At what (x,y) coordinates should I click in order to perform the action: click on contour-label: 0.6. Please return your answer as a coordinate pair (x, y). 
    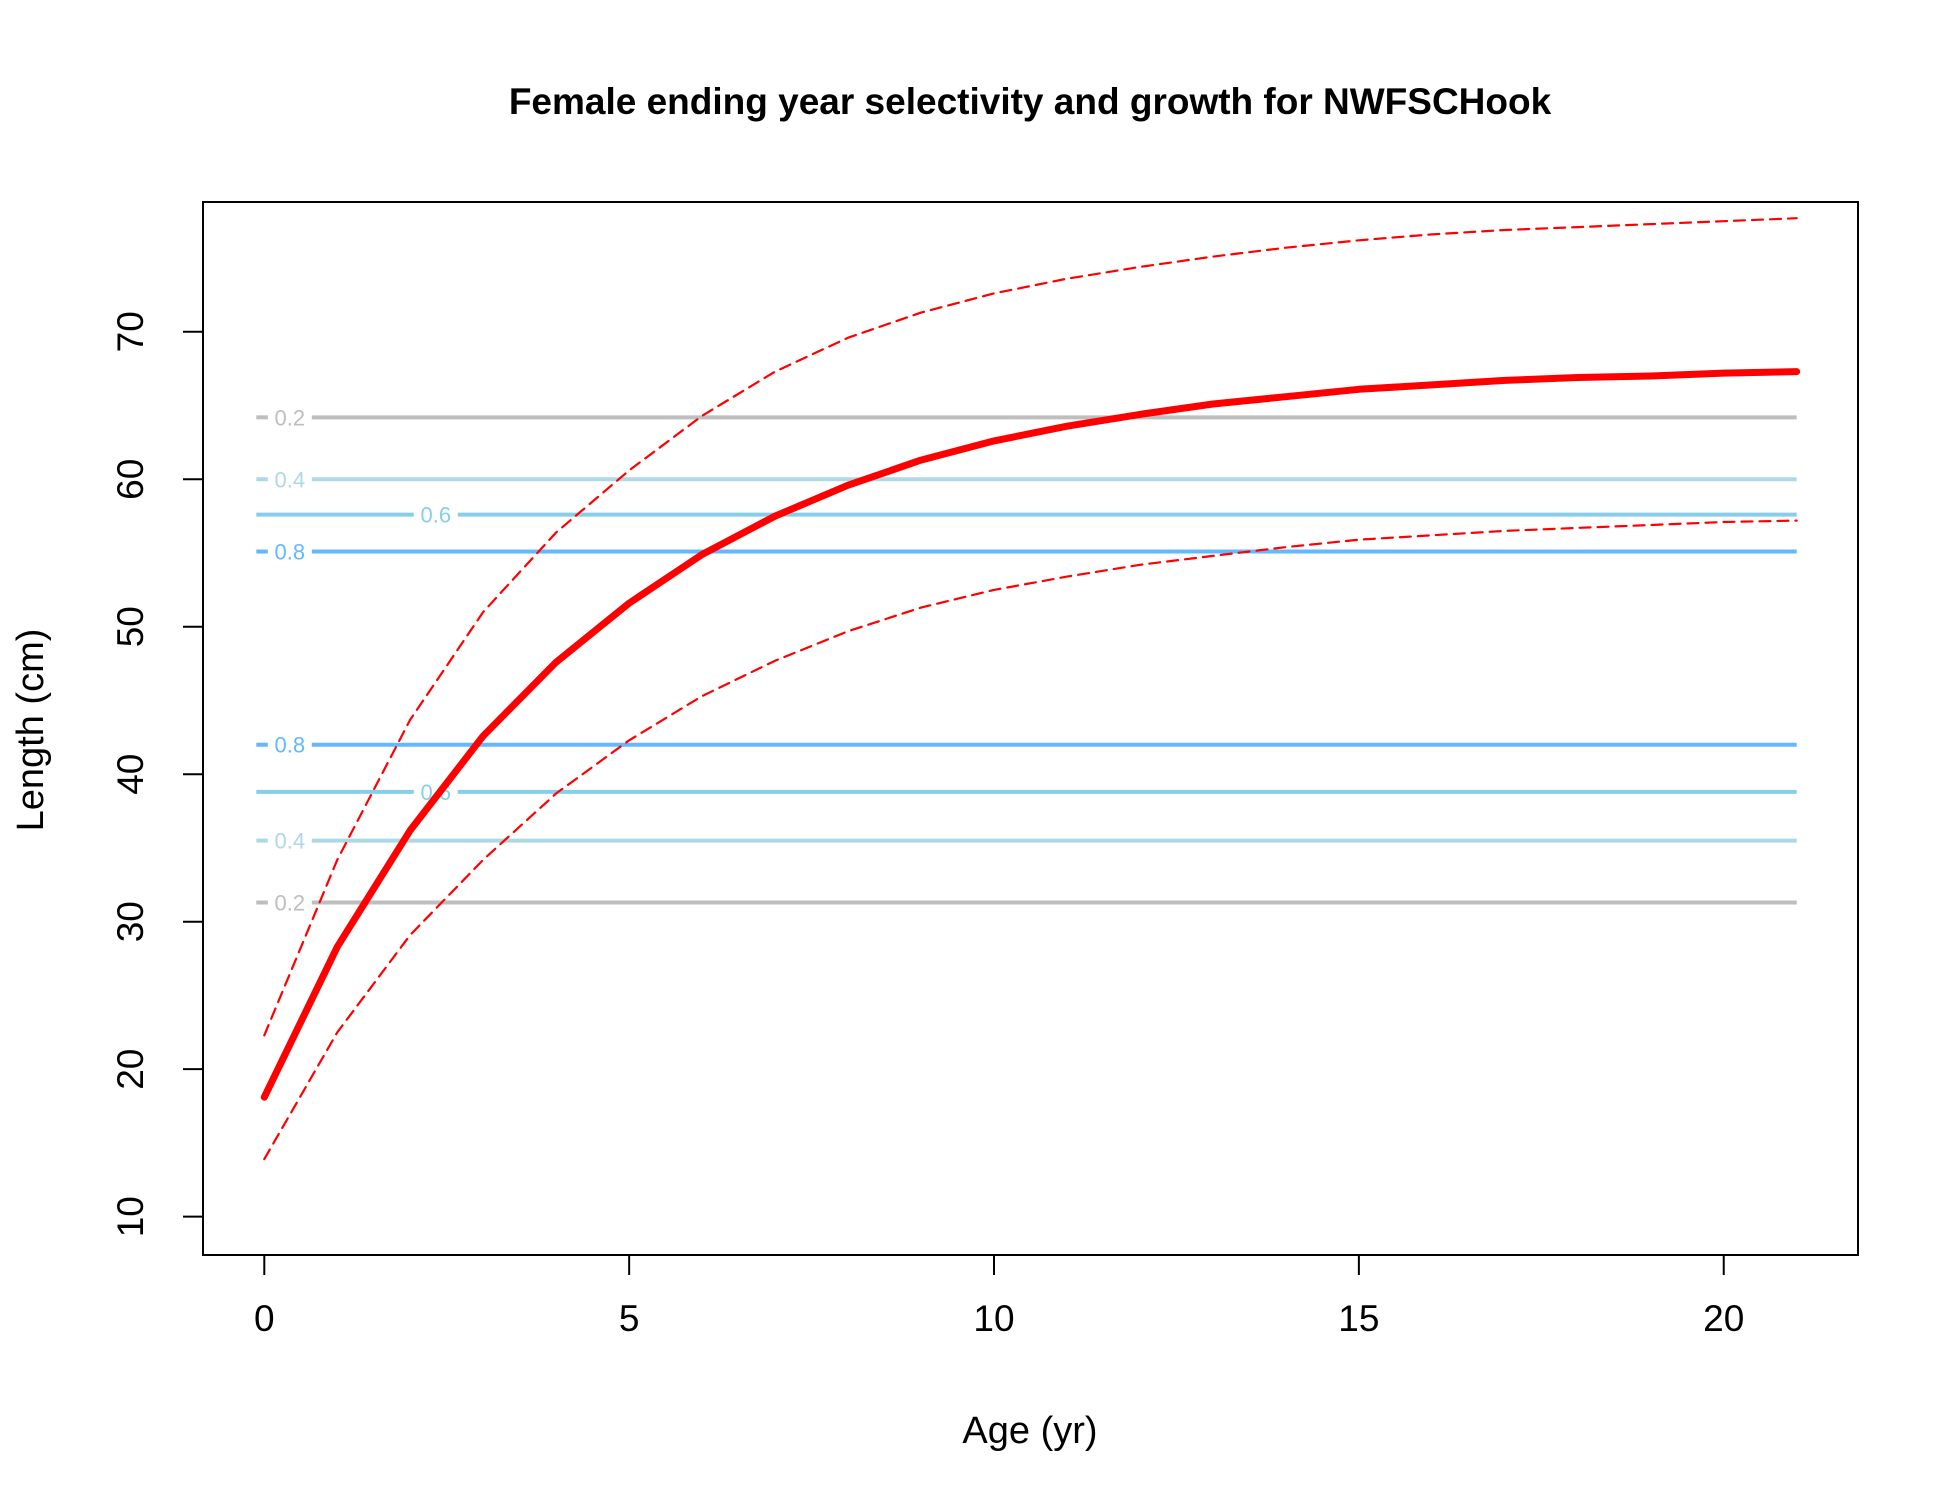
    Looking at the image, I should click on (435, 515).